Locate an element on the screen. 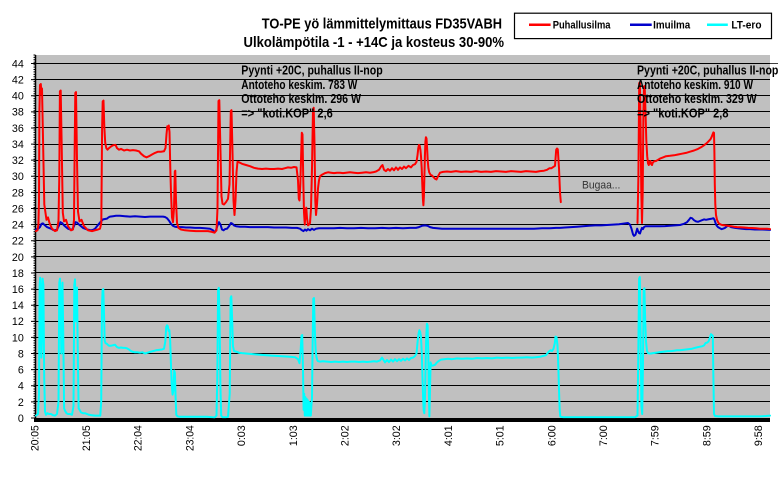 This screenshot has width=782, height=479. svg-text: Ottoteho keskim. 329 W is located at coordinates (697, 98).